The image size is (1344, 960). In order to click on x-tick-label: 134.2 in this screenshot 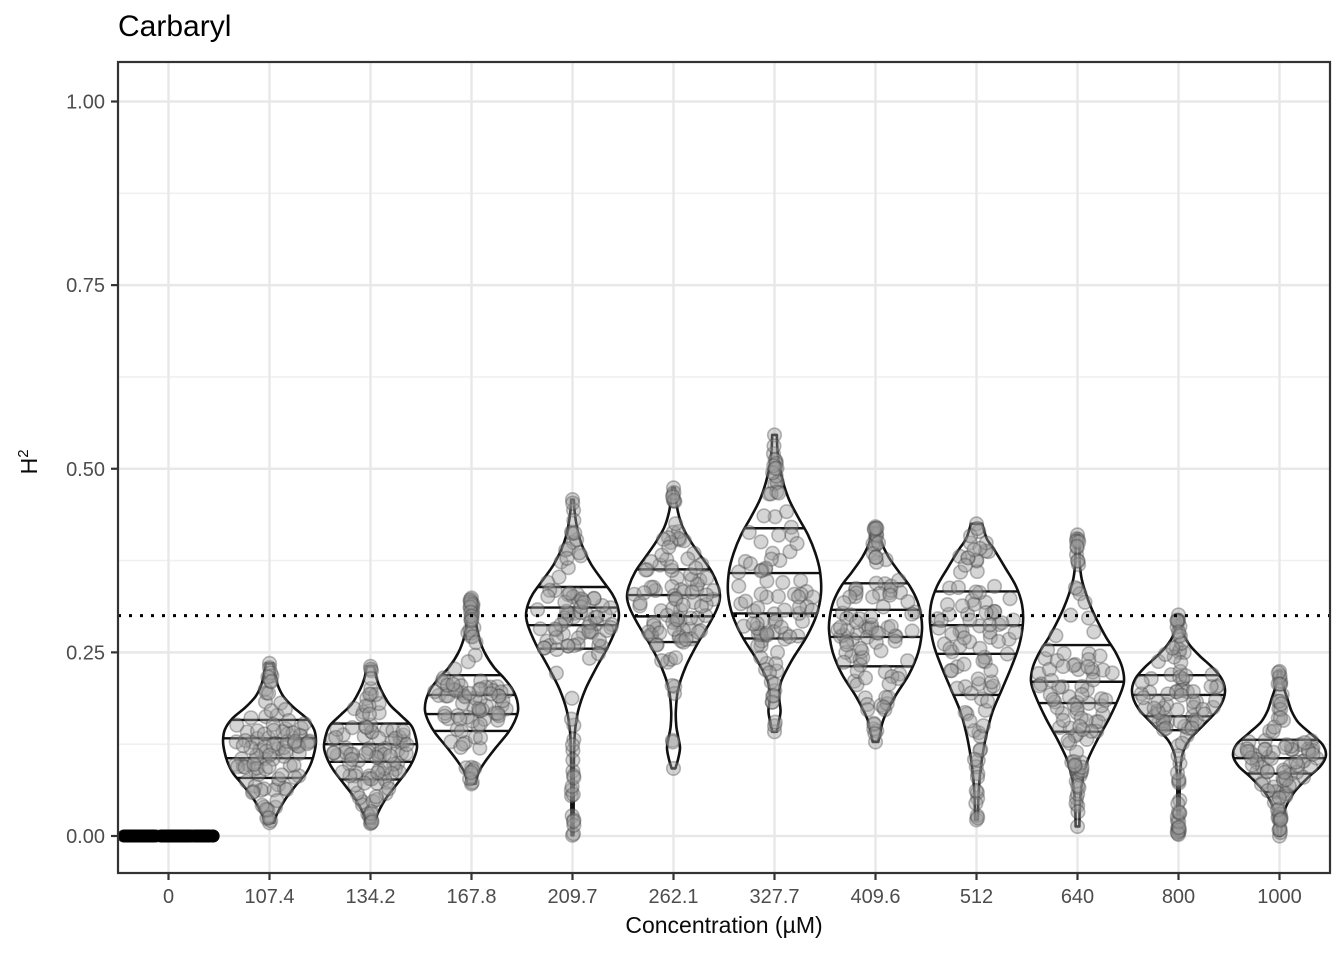, I will do `click(370, 897)`.